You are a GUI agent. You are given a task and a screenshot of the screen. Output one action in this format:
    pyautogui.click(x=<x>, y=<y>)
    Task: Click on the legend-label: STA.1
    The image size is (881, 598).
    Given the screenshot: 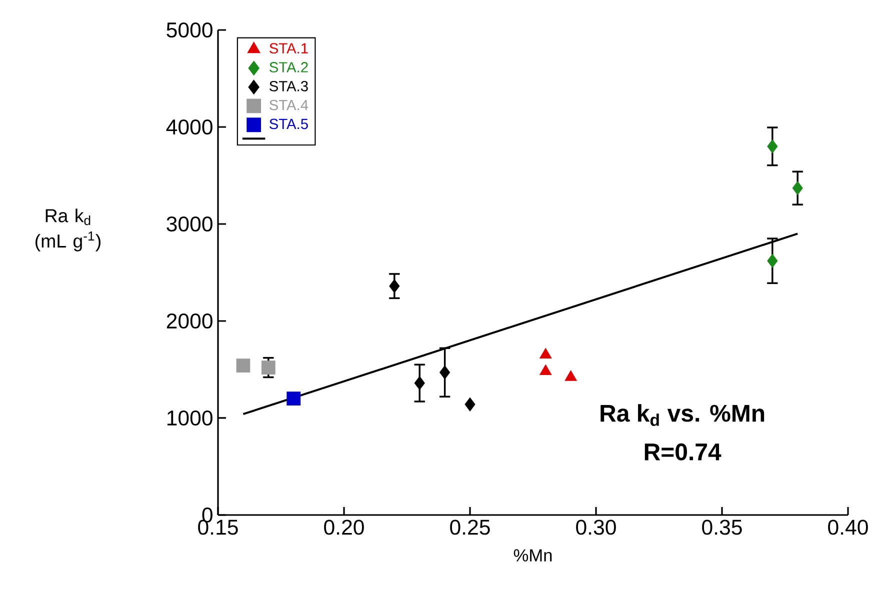 What is the action you would take?
    pyautogui.click(x=289, y=48)
    